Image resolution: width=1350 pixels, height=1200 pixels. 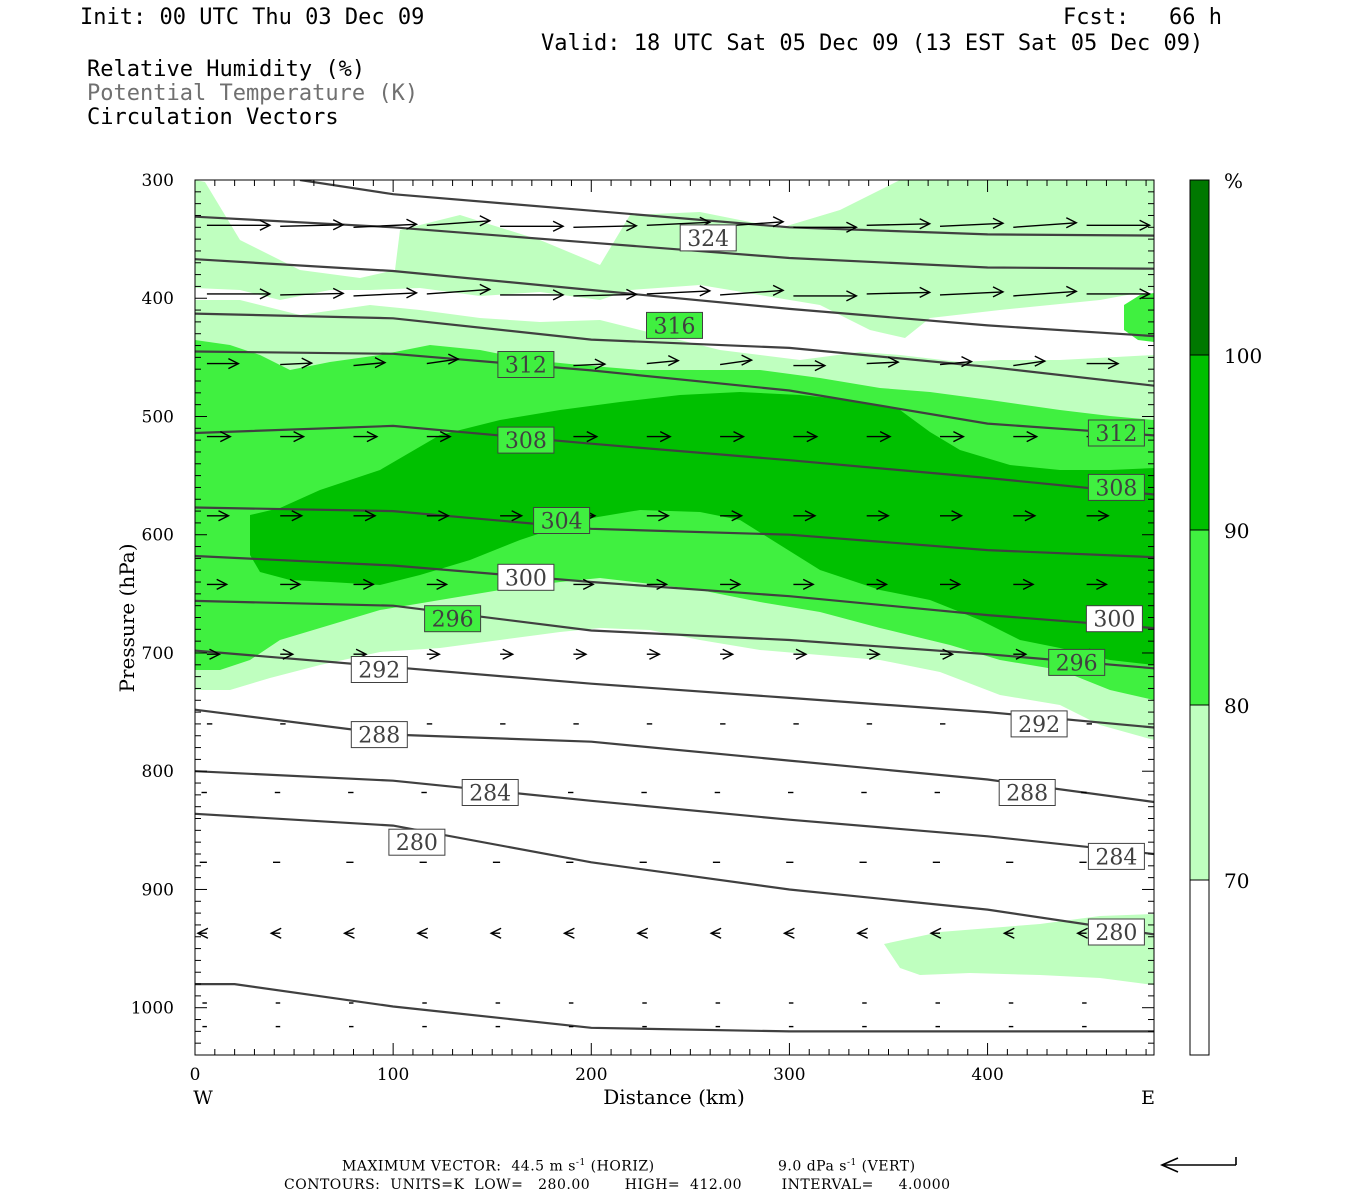 I want to click on colorbar-level-label: 90, so click(x=1236, y=531).